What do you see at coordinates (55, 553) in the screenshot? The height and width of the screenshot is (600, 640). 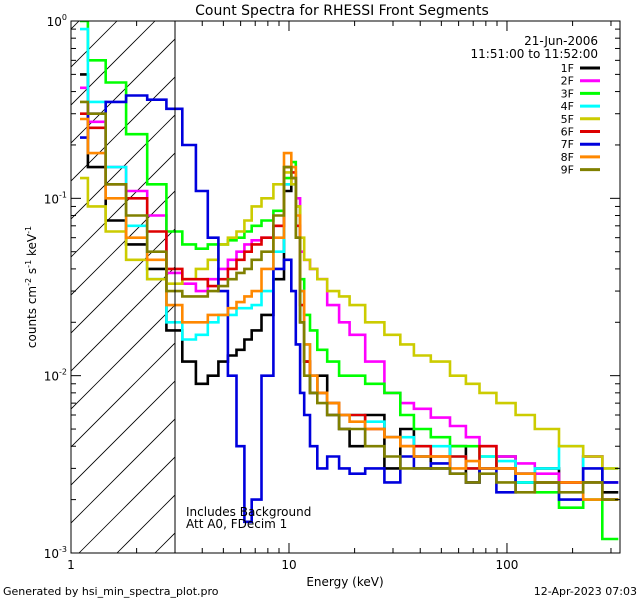 I see `y-tick-label: 10⁻³` at bounding box center [55, 553].